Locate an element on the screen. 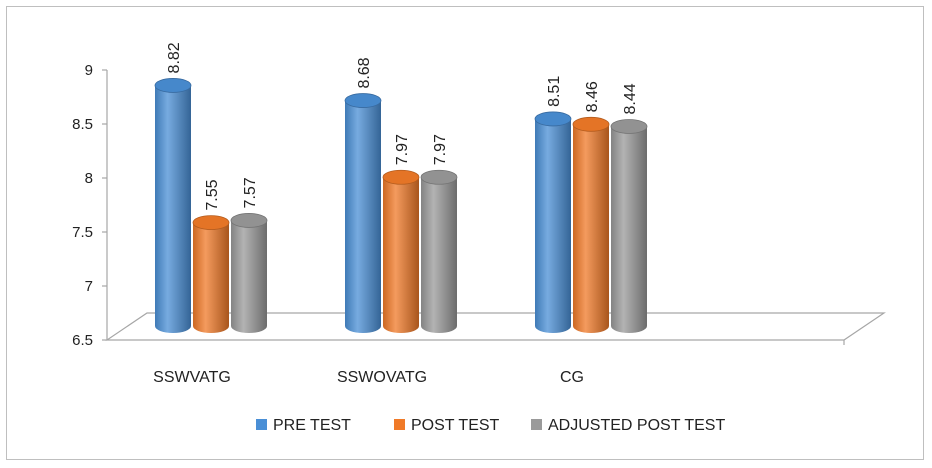 This screenshot has width=932, height=468. data-label: 7.55 is located at coordinates (212, 194).